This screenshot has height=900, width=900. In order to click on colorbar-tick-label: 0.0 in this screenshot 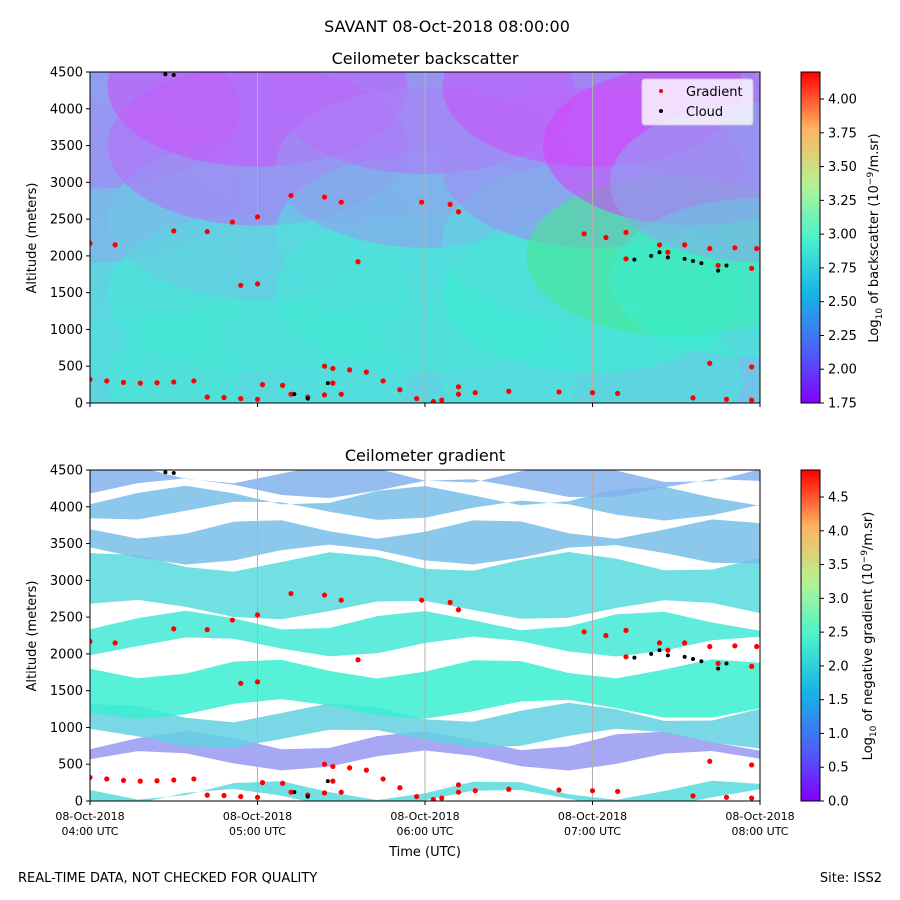, I will do `click(838, 802)`.